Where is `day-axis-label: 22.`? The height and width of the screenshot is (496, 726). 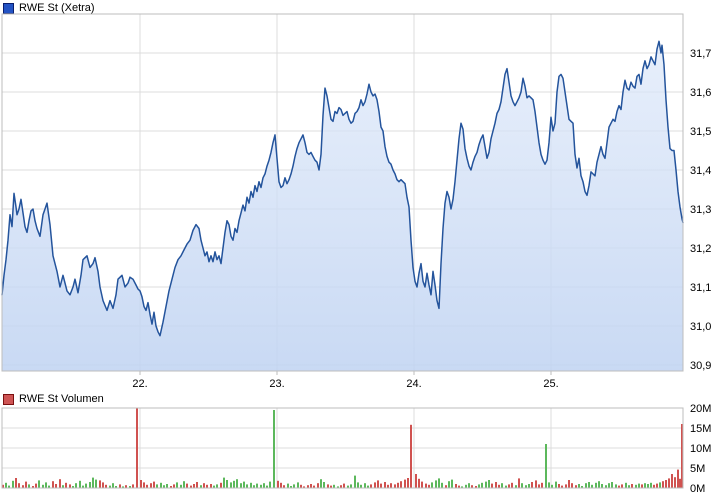
day-axis-label: 22. is located at coordinates (139, 384).